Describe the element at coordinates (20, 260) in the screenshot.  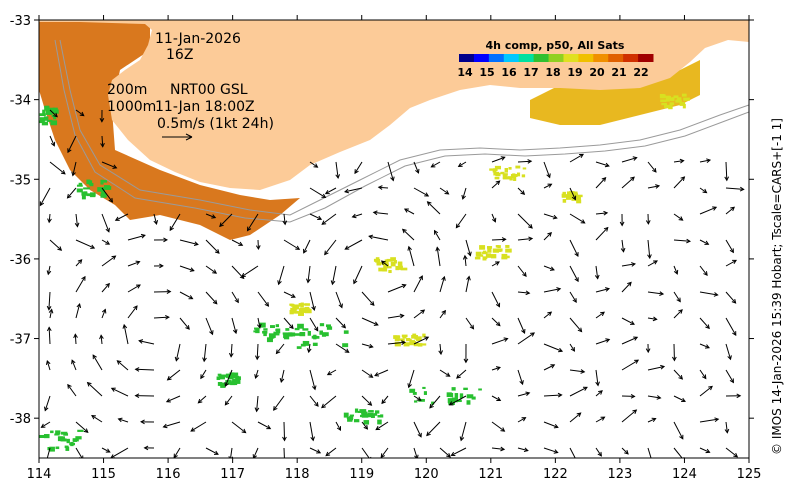
I see `lat-tick-label: -36` at that location.